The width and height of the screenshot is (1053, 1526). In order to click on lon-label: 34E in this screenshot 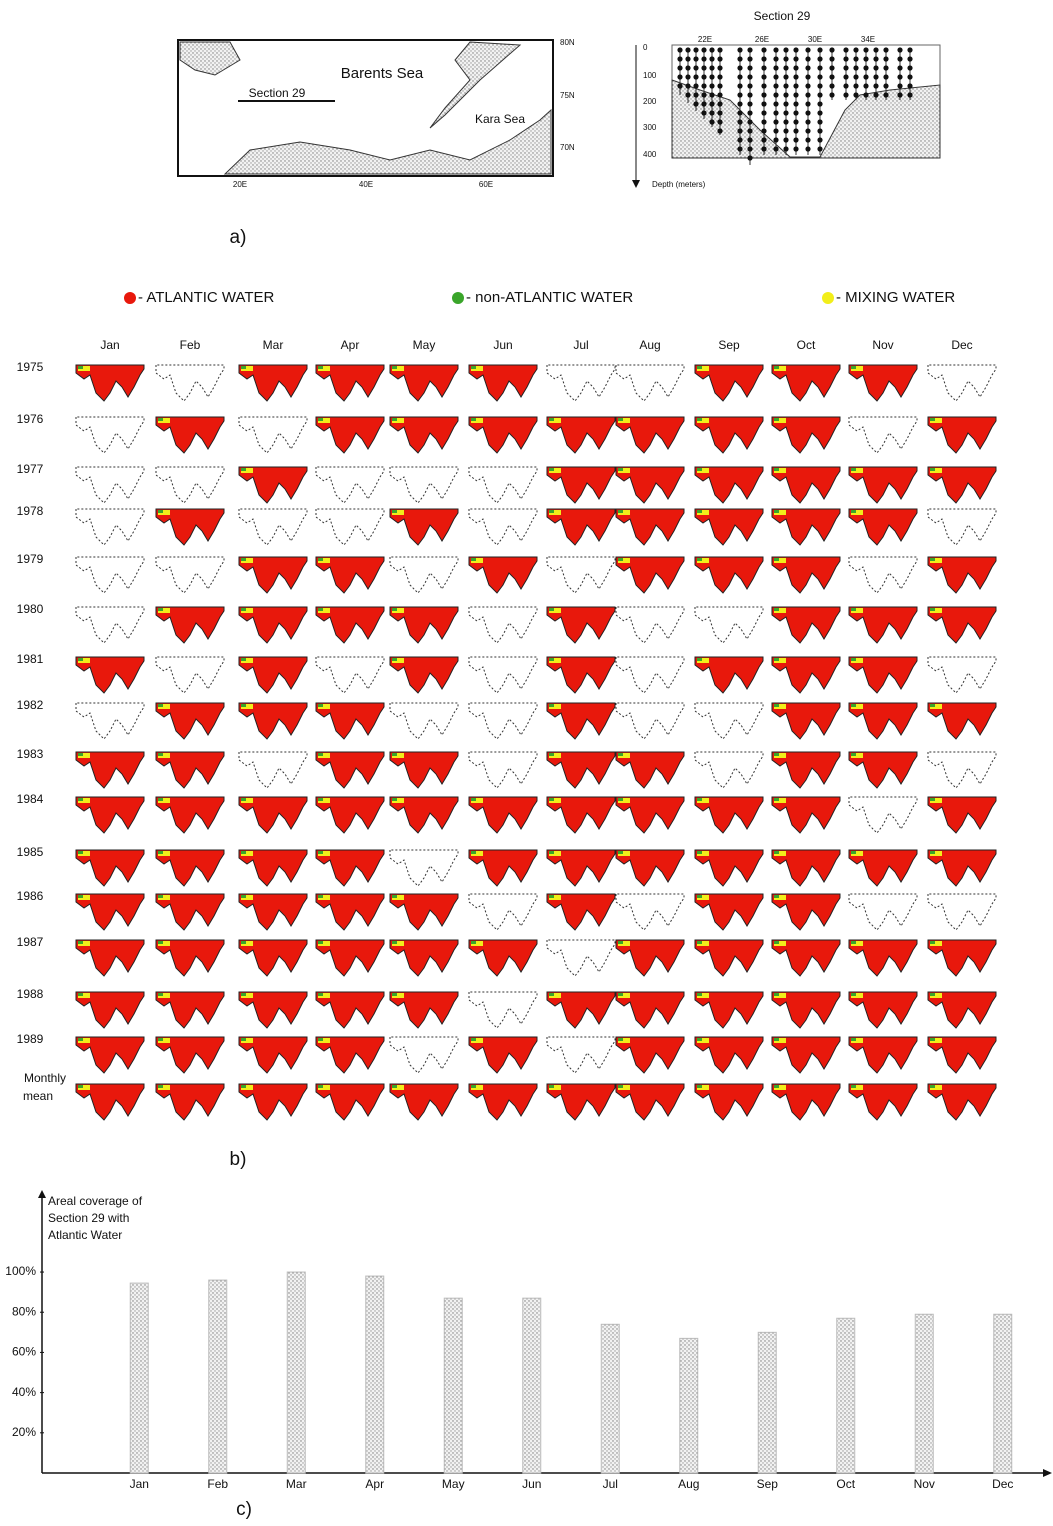, I will do `click(868, 39)`.